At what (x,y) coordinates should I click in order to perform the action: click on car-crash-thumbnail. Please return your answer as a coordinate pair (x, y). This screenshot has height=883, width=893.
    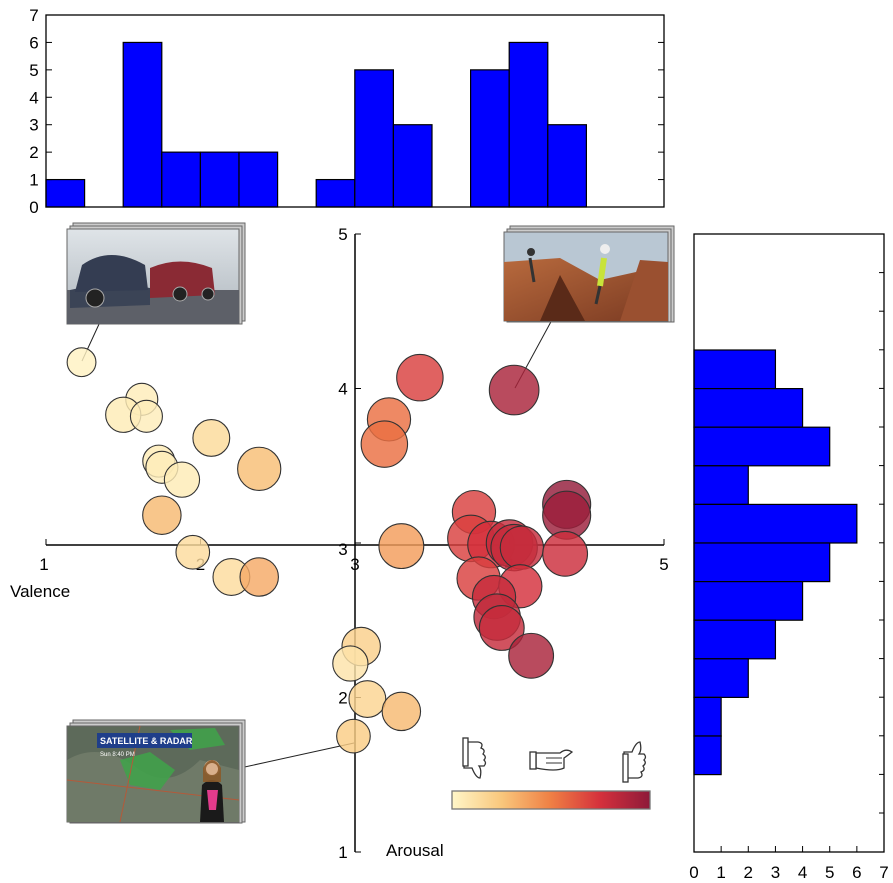
    Looking at the image, I should click on (156, 273).